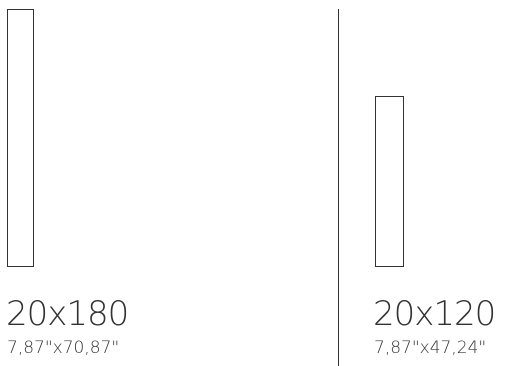 The height and width of the screenshot is (366, 513). Describe the element at coordinates (67, 314) in the screenshot. I see `size-label-cm: 20x180` at that location.